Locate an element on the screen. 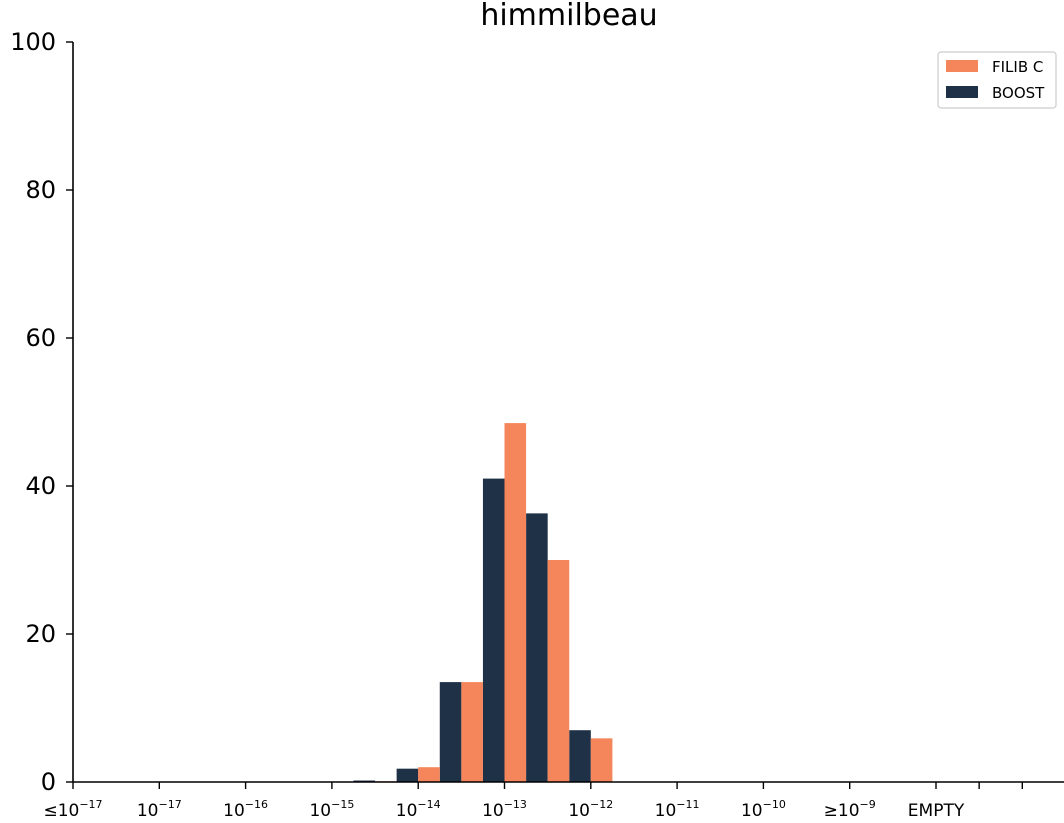  x-tick-label: 10−10 is located at coordinates (763, 809).